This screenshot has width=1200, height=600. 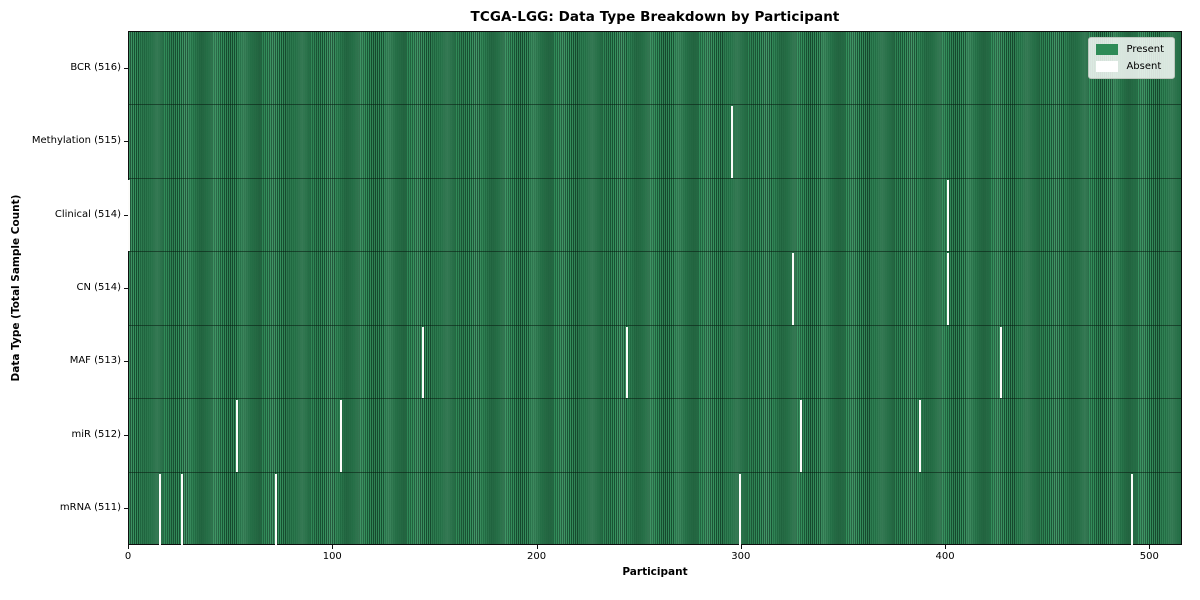 I want to click on x-tick-label: 300, so click(x=741, y=556).